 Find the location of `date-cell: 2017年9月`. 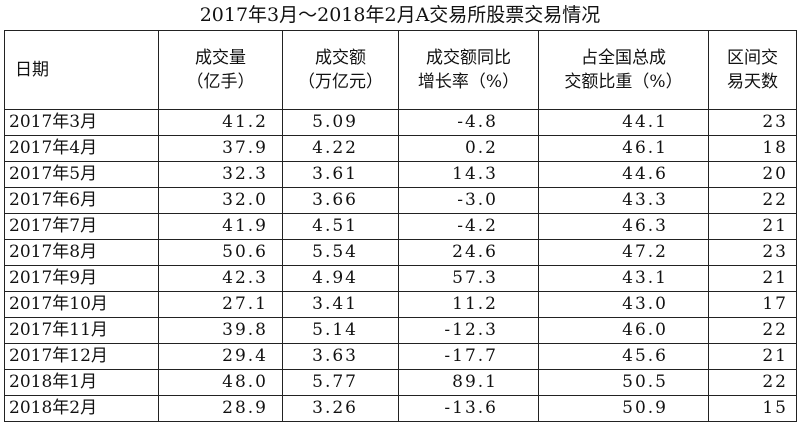

date-cell: 2017年9月 is located at coordinates (81, 278).